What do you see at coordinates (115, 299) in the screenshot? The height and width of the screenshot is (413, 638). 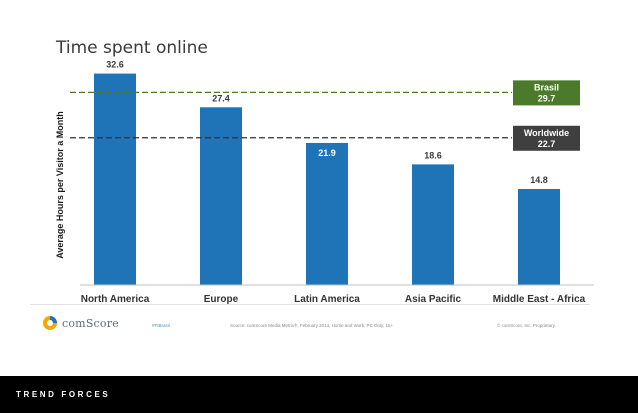 I see `category-label-0: North America` at bounding box center [115, 299].